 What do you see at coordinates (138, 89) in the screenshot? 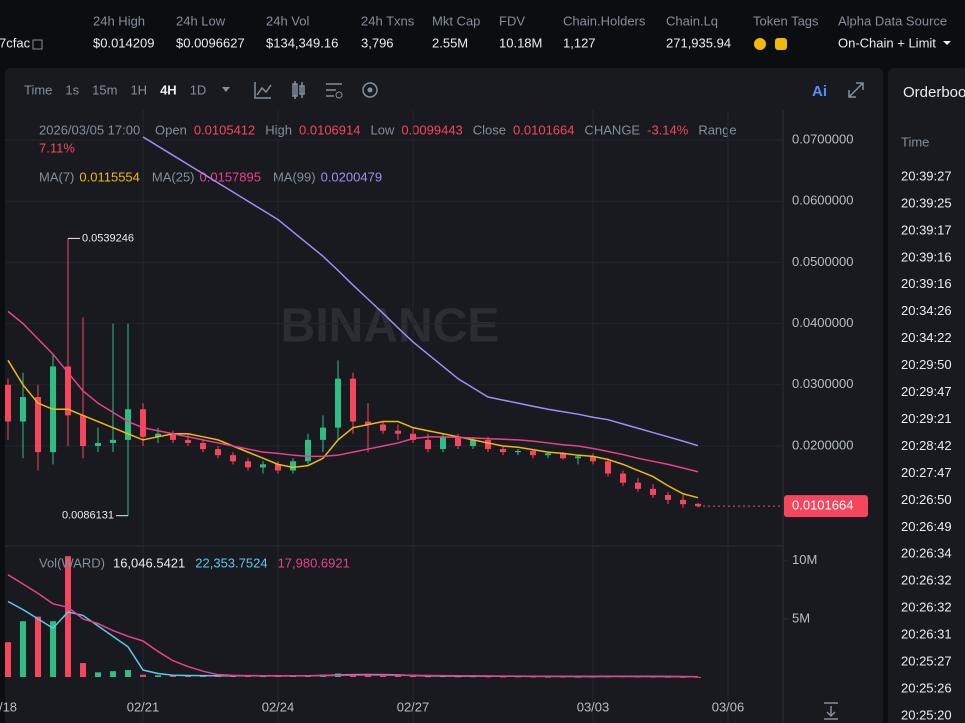
I see `interval-button: 1H` at bounding box center [138, 89].